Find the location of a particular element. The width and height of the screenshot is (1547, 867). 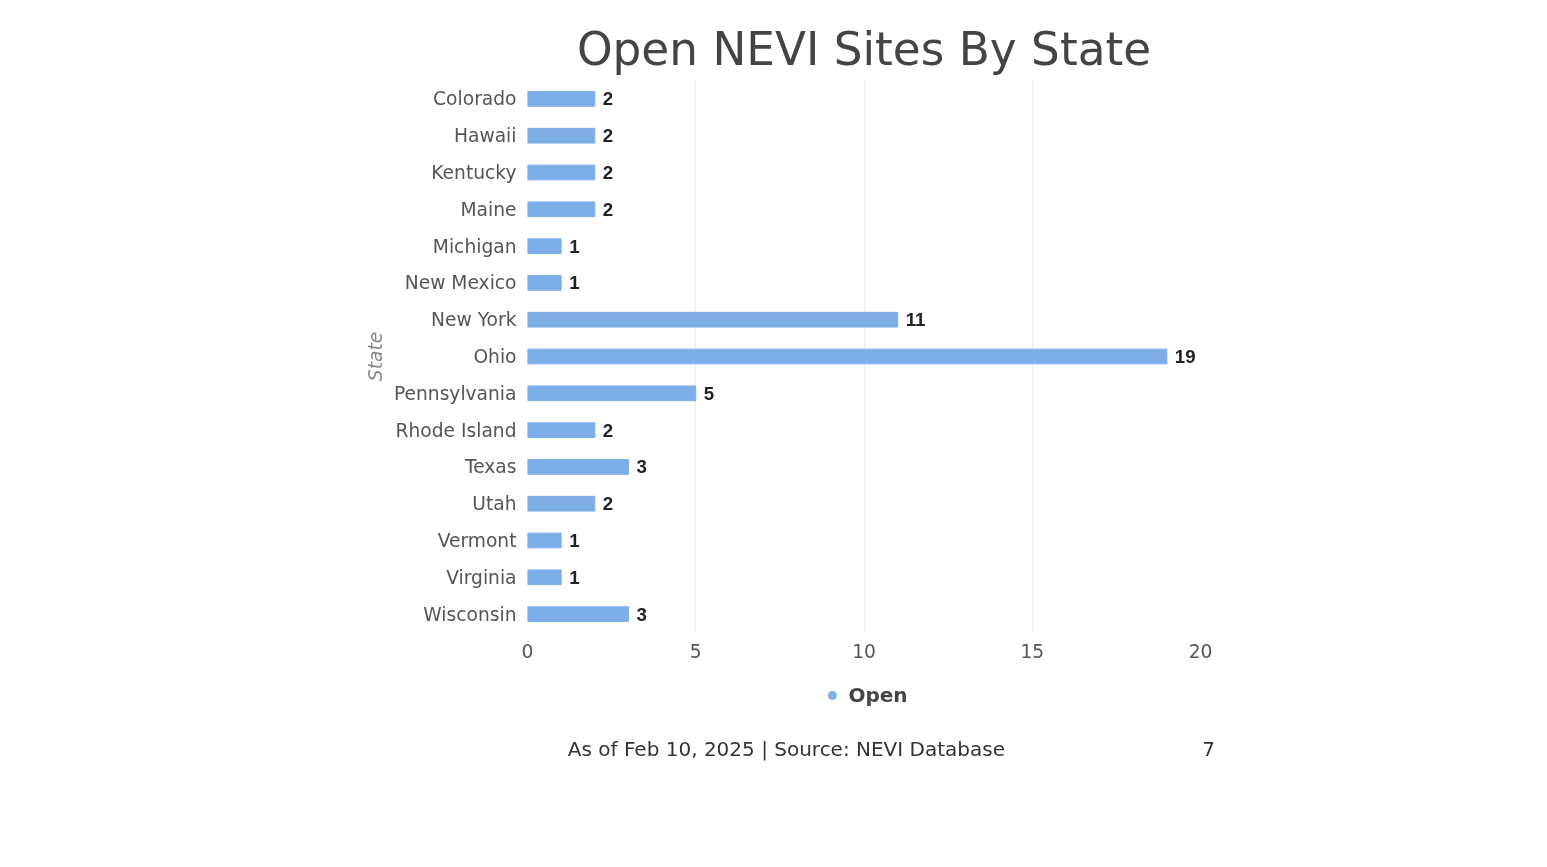

x-tick-label: 5 is located at coordinates (695, 651).